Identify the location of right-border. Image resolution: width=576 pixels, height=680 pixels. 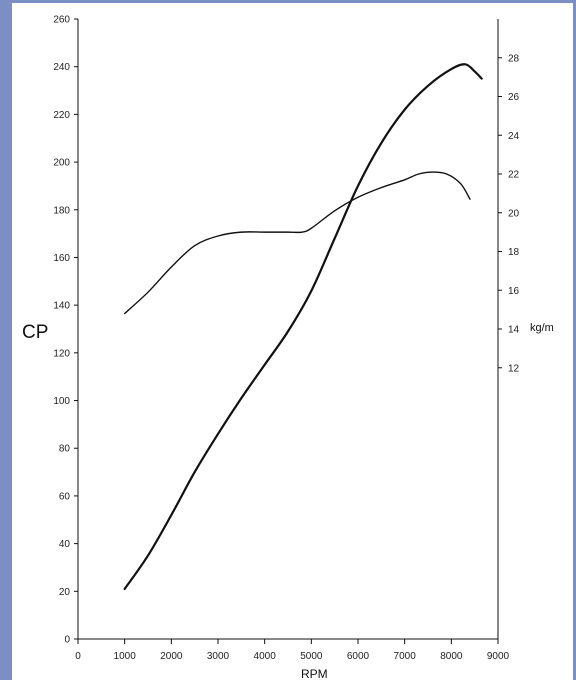
(574, 340).